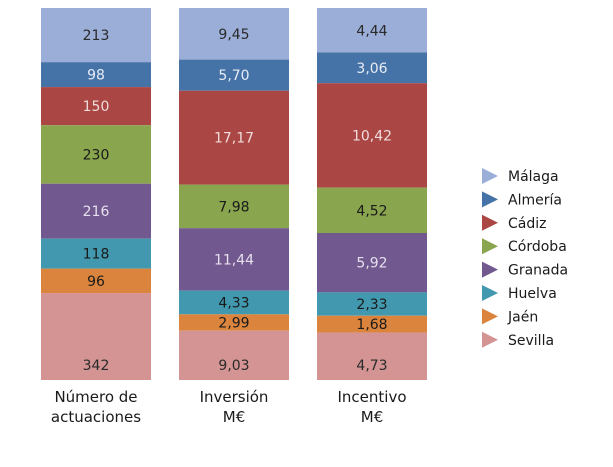 This screenshot has width=613, height=467. I want to click on data-label: 4,44, so click(371, 31).